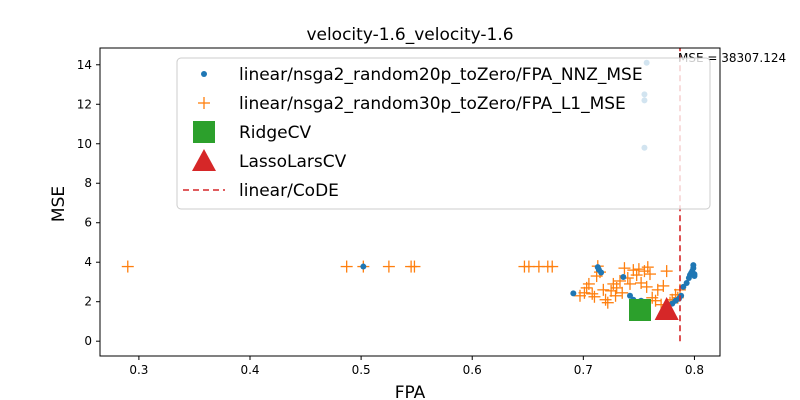 This screenshot has height=400, width=800. What do you see at coordinates (84, 65) in the screenshot?
I see `y-tick-label: 14` at bounding box center [84, 65].